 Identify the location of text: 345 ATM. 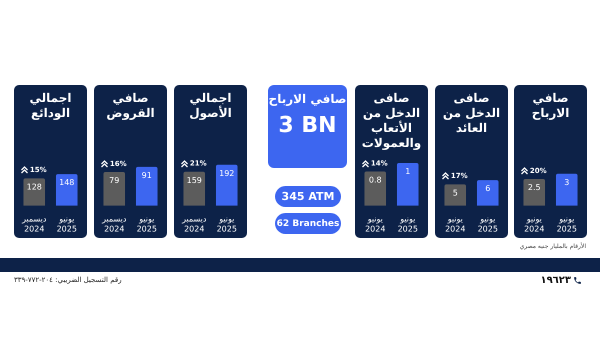
(308, 196).